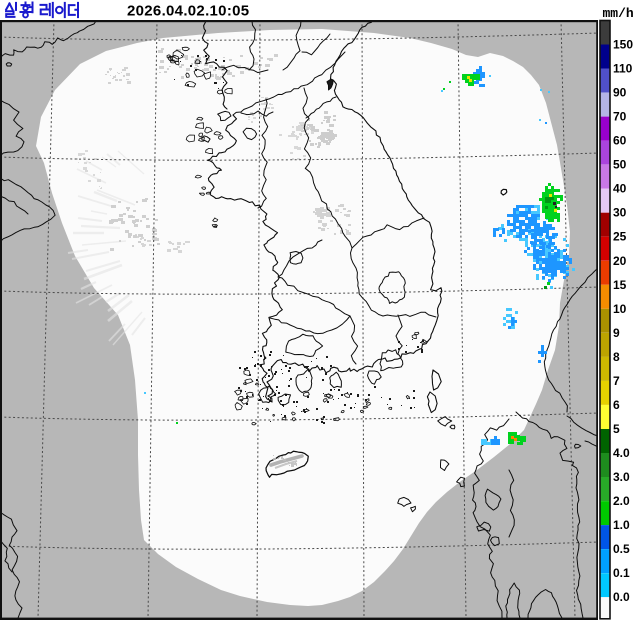  I want to click on svg-text: 90, so click(620, 93).